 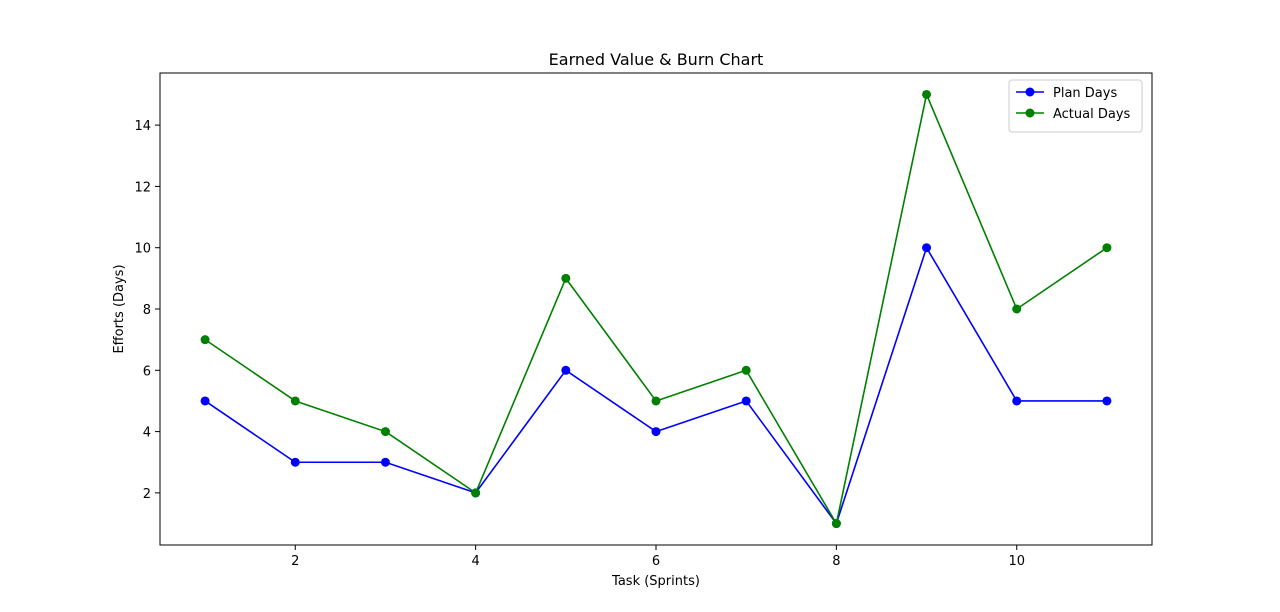 I want to click on legend-marker-actual-days, so click(x=1030, y=113).